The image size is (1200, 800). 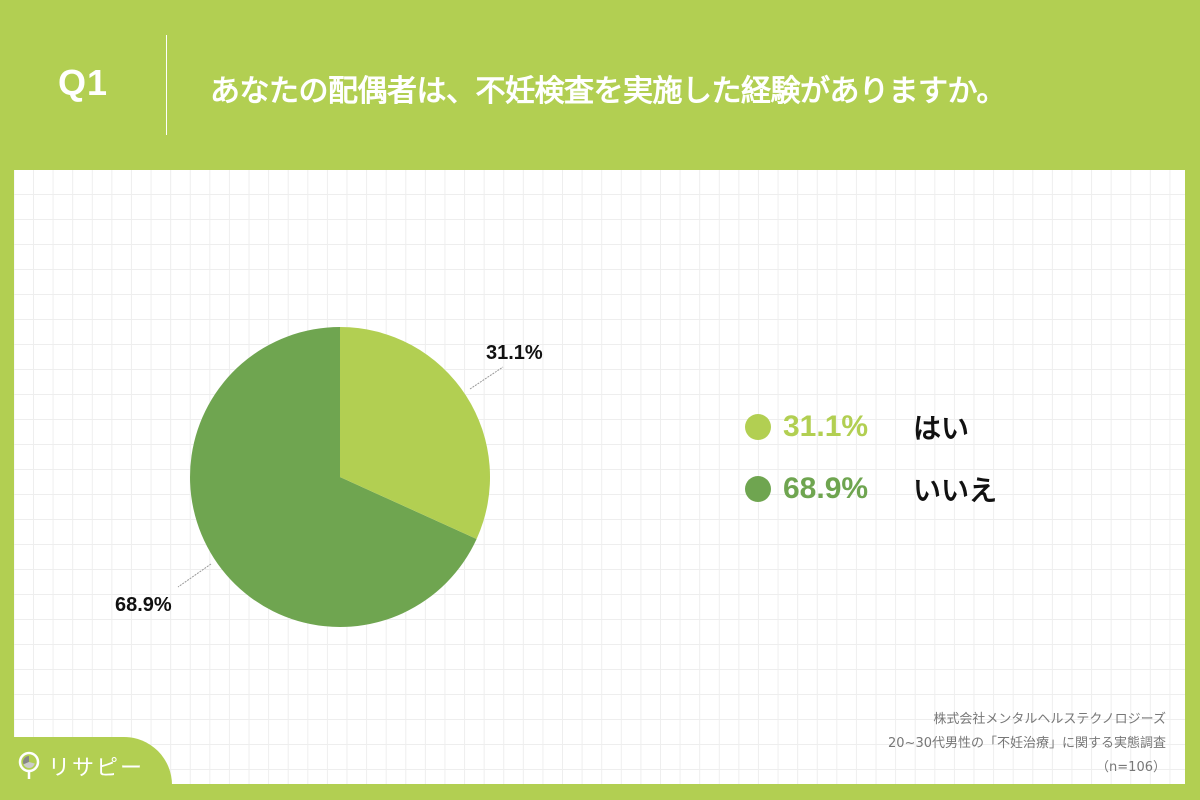 I want to click on pie-slice-yes, so click(x=415, y=433).